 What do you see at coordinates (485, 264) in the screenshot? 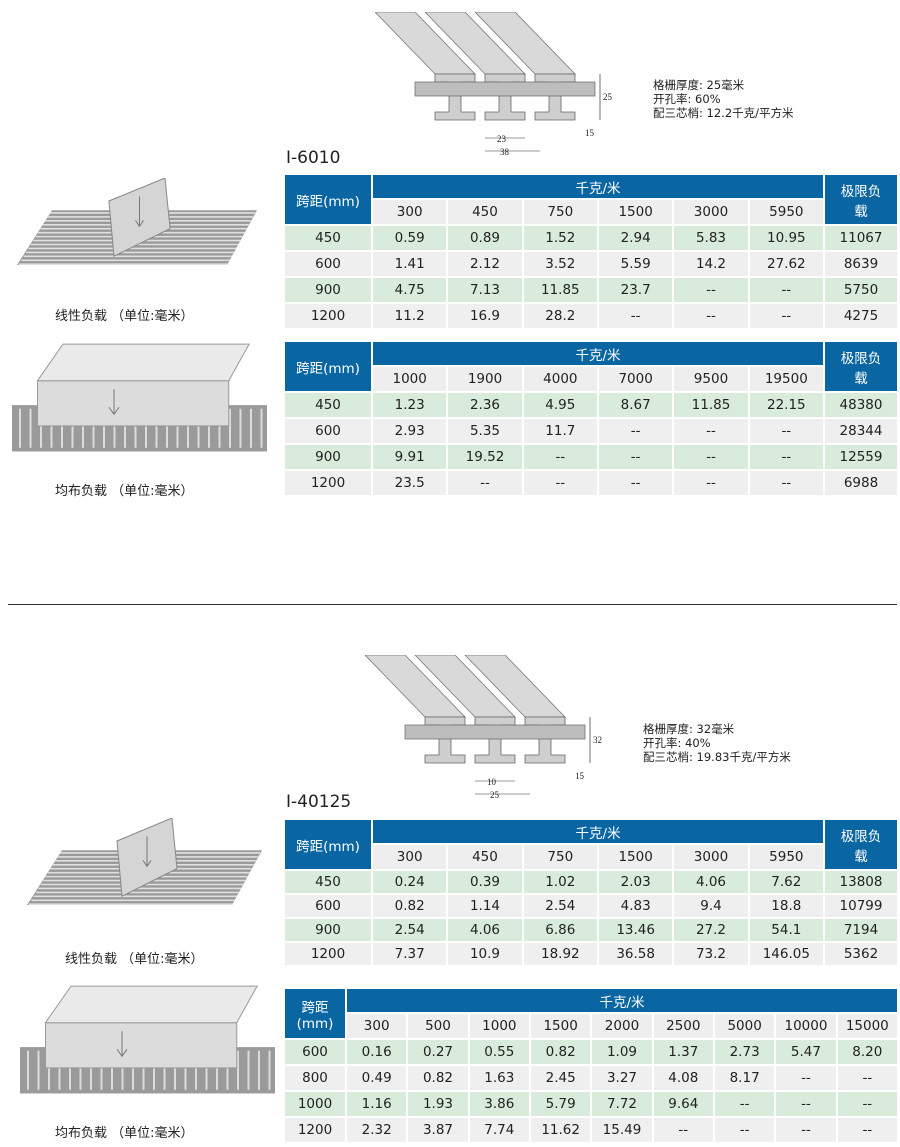
I see `deflection-cell: 2.12` at bounding box center [485, 264].